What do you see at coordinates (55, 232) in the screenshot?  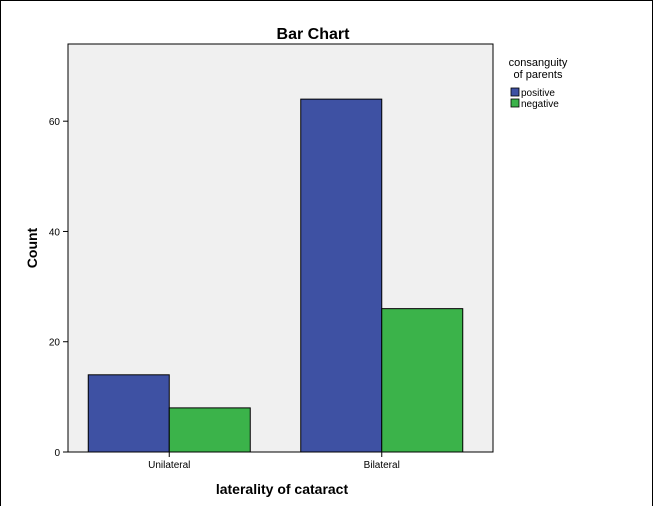 I see `y-tick-label-40: 40` at bounding box center [55, 232].